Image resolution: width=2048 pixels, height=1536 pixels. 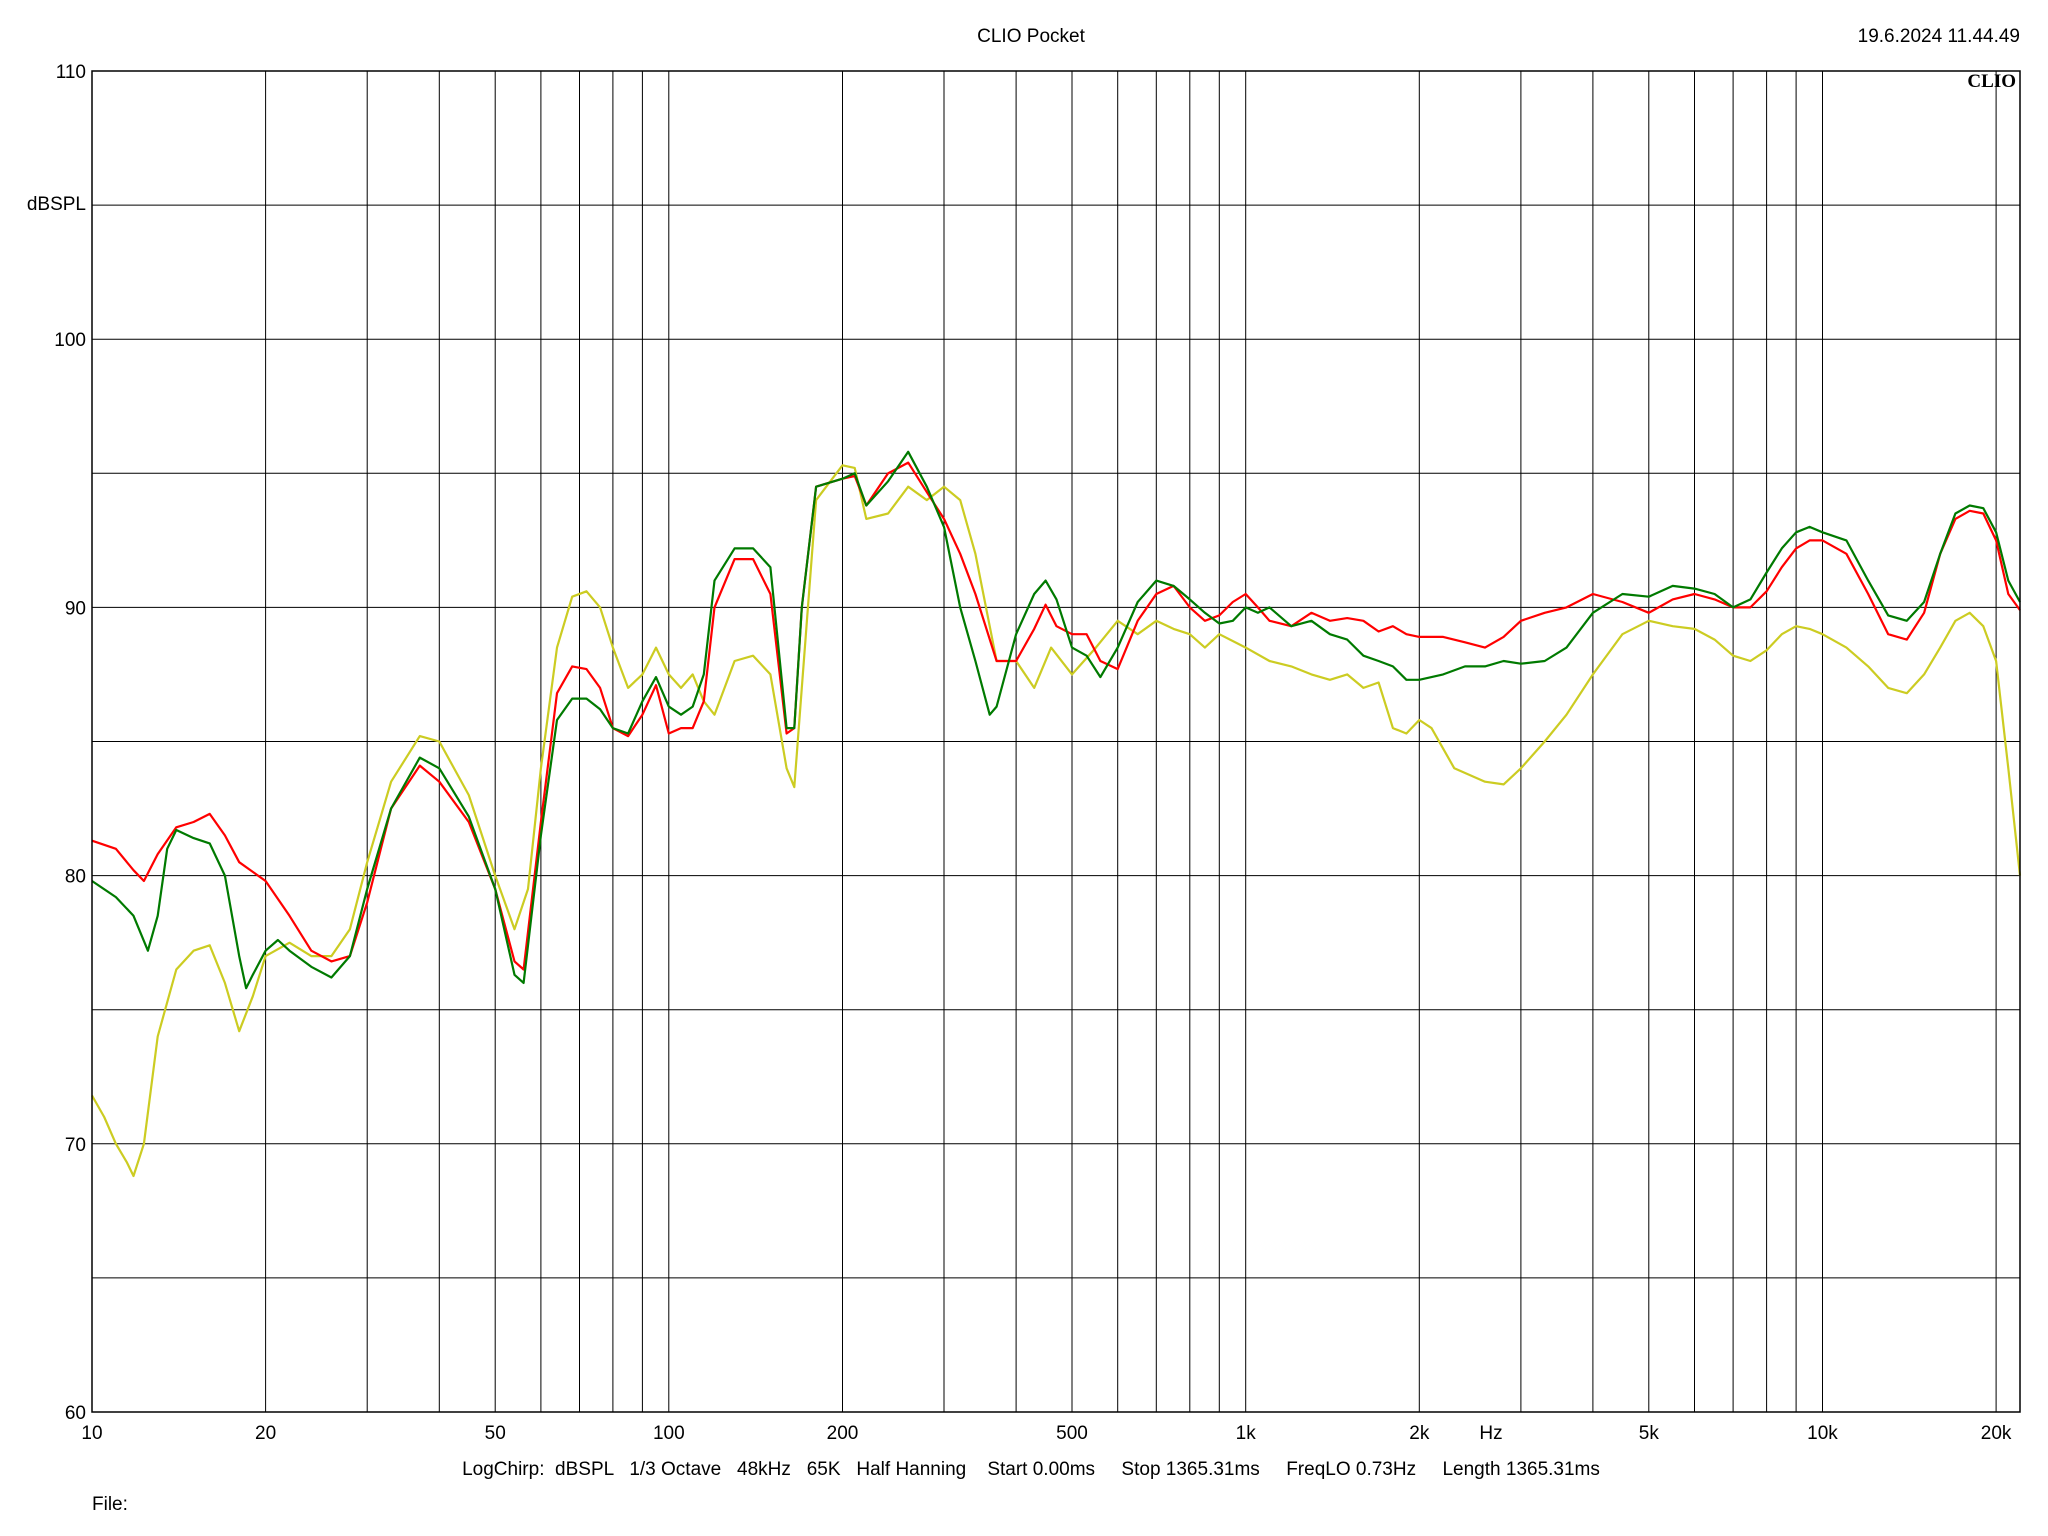 What do you see at coordinates (1246, 1433) in the screenshot?
I see `x-tick-label: 1k` at bounding box center [1246, 1433].